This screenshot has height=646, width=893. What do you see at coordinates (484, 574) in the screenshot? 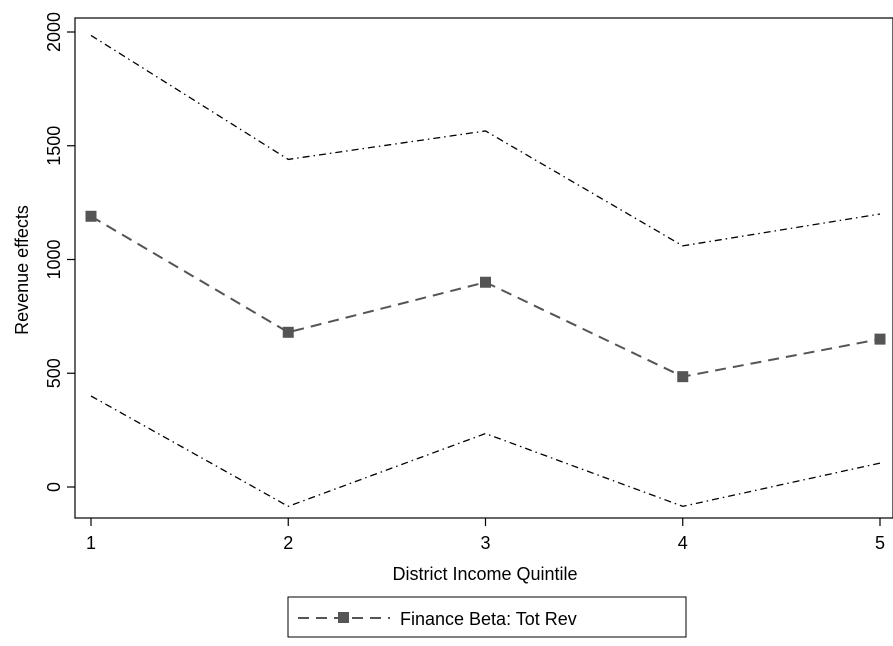
I see `x-axis-label: District Income Quintile` at bounding box center [484, 574].